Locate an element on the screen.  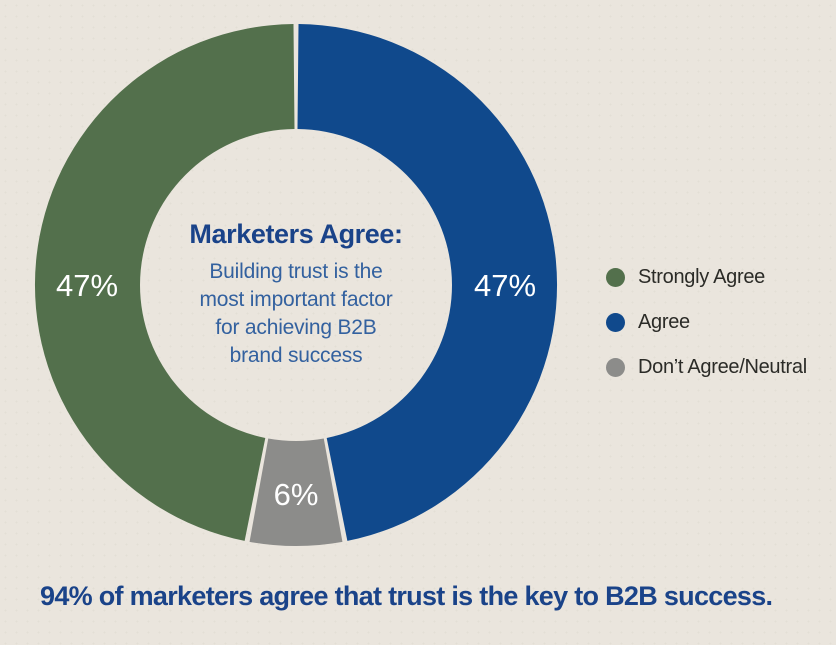
legend-label-agree: Agree is located at coordinates (664, 322).